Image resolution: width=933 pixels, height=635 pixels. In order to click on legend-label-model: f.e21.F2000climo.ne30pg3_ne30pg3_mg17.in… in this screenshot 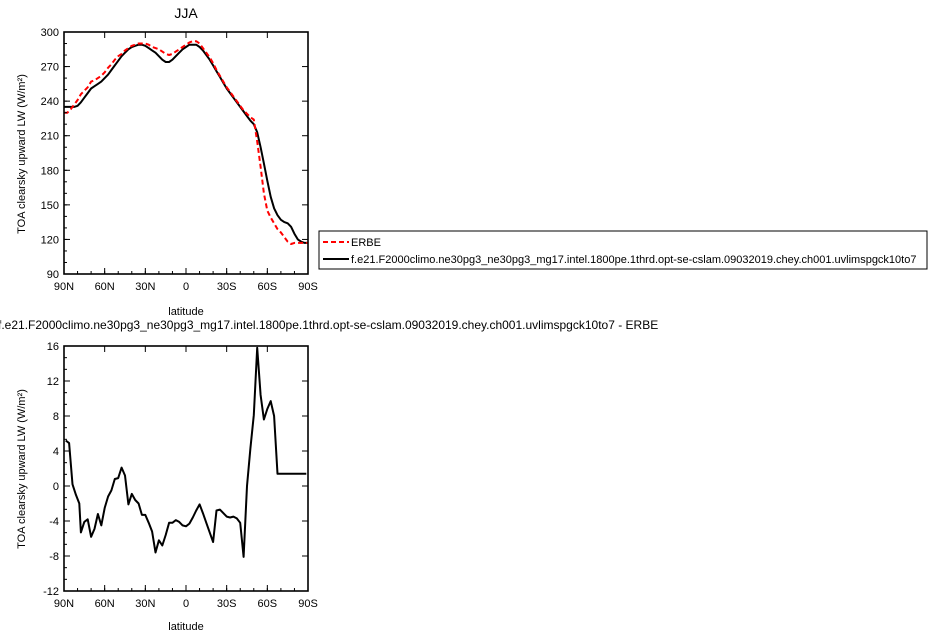, I will do `click(633, 260)`.